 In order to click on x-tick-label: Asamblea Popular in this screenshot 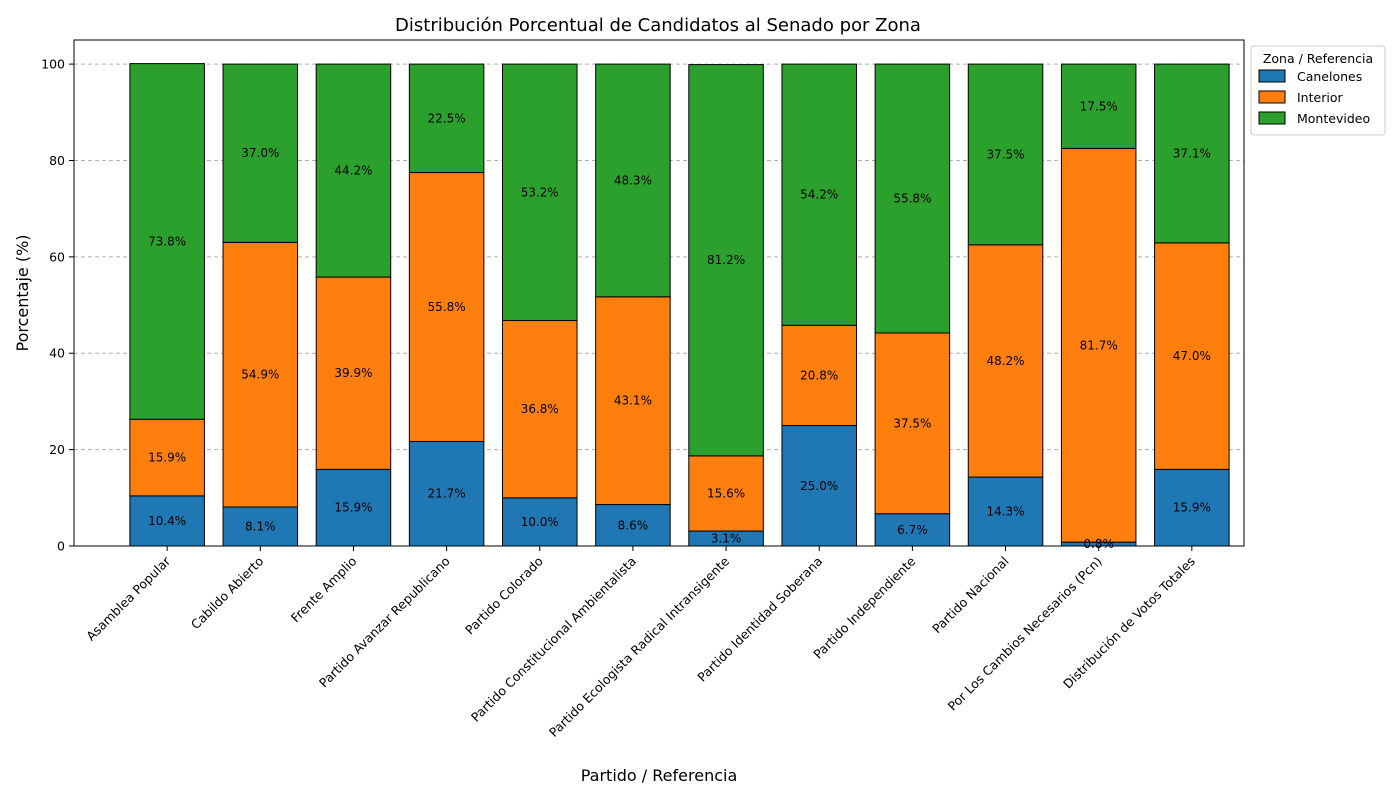, I will do `click(128, 598)`.